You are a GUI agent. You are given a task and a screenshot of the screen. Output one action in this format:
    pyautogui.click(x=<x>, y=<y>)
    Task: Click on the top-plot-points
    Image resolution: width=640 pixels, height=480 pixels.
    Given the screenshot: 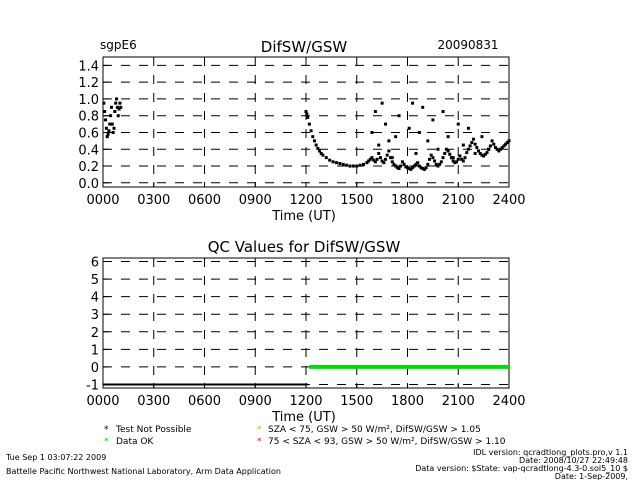 What is the action you would take?
    pyautogui.click(x=306, y=134)
    